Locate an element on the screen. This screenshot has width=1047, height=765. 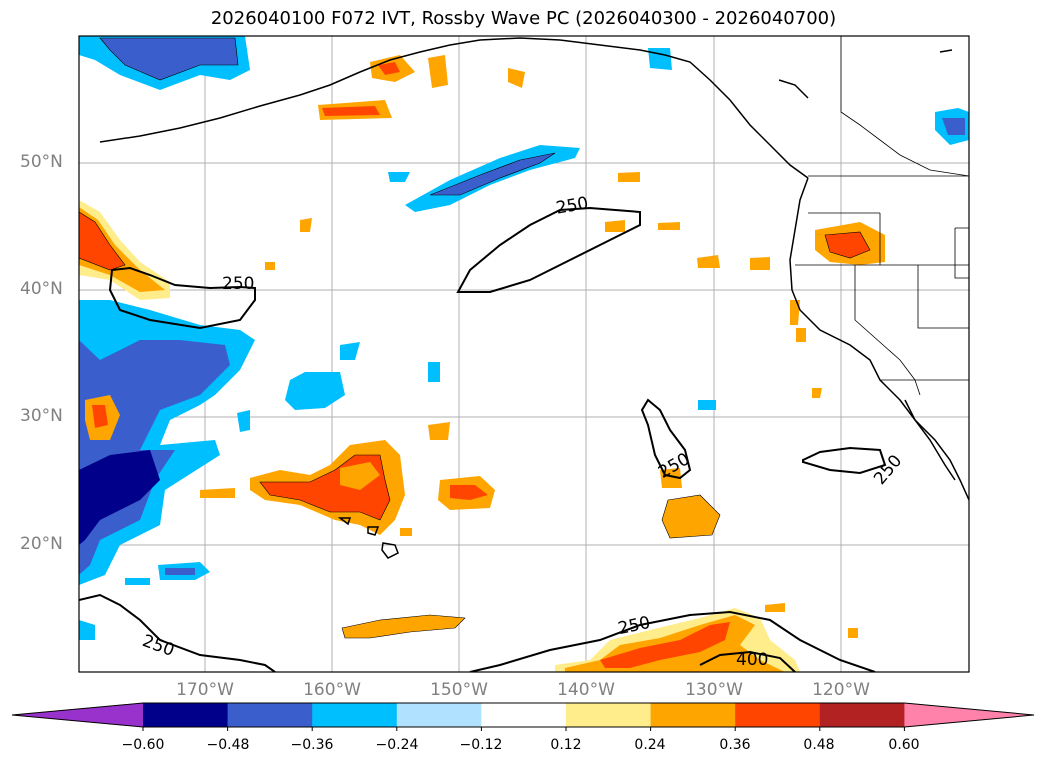
colorbar-tick-label: −0.60 is located at coordinates (143, 745).